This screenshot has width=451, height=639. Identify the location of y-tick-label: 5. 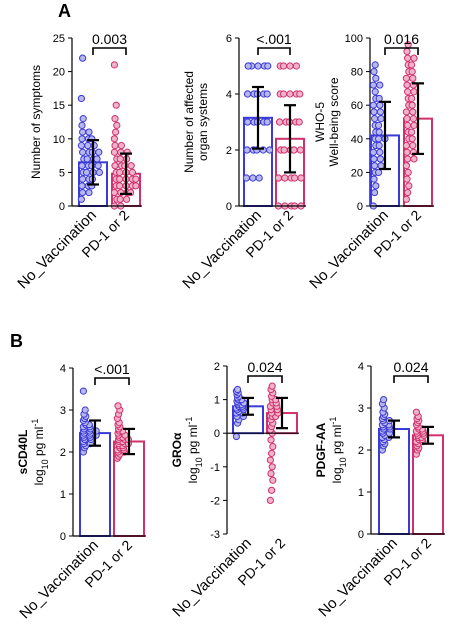
(62, 173).